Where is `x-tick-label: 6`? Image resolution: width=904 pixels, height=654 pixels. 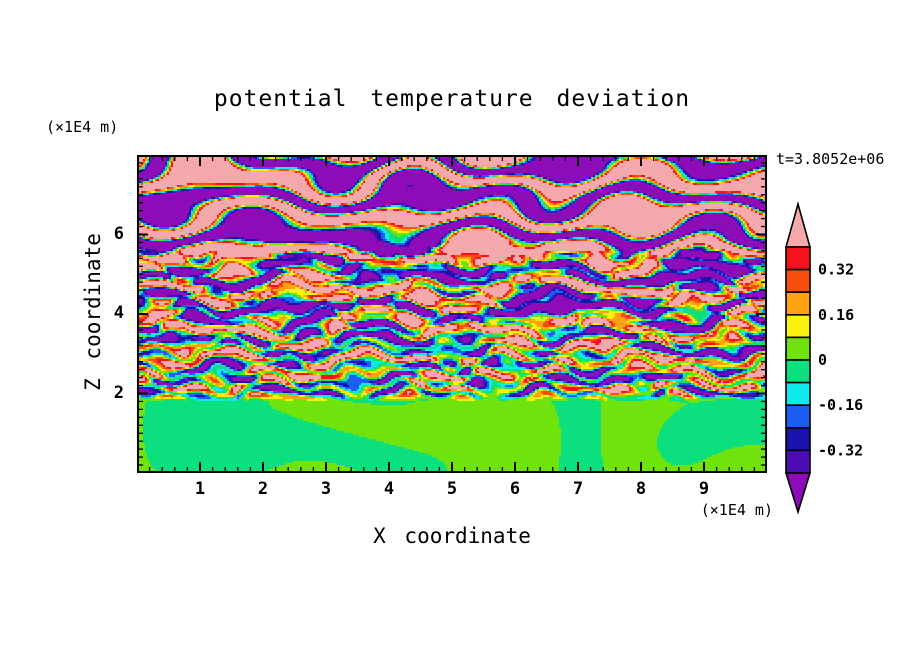 x-tick-label: 6 is located at coordinates (515, 489).